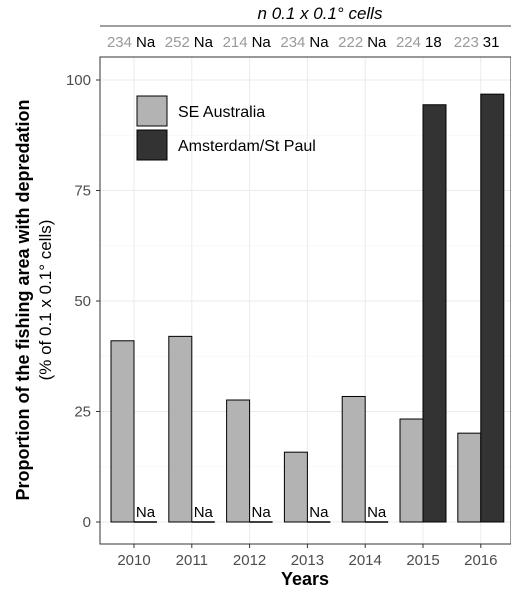 The width and height of the screenshot is (511, 592). What do you see at coordinates (146, 42) in the screenshot?
I see `cell-count-amsterdam-st-paul-2010: Na` at bounding box center [146, 42].